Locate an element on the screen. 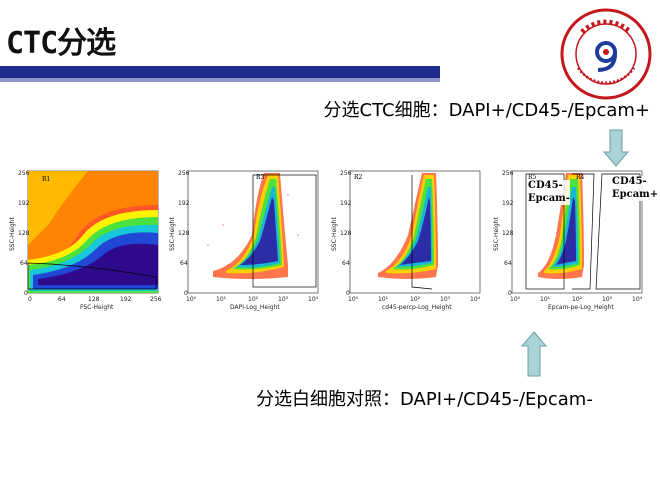 This screenshot has height=480, width=660. annotation-cd45-epcam-pos: CD45- Epcam+ is located at coordinates (635, 188).